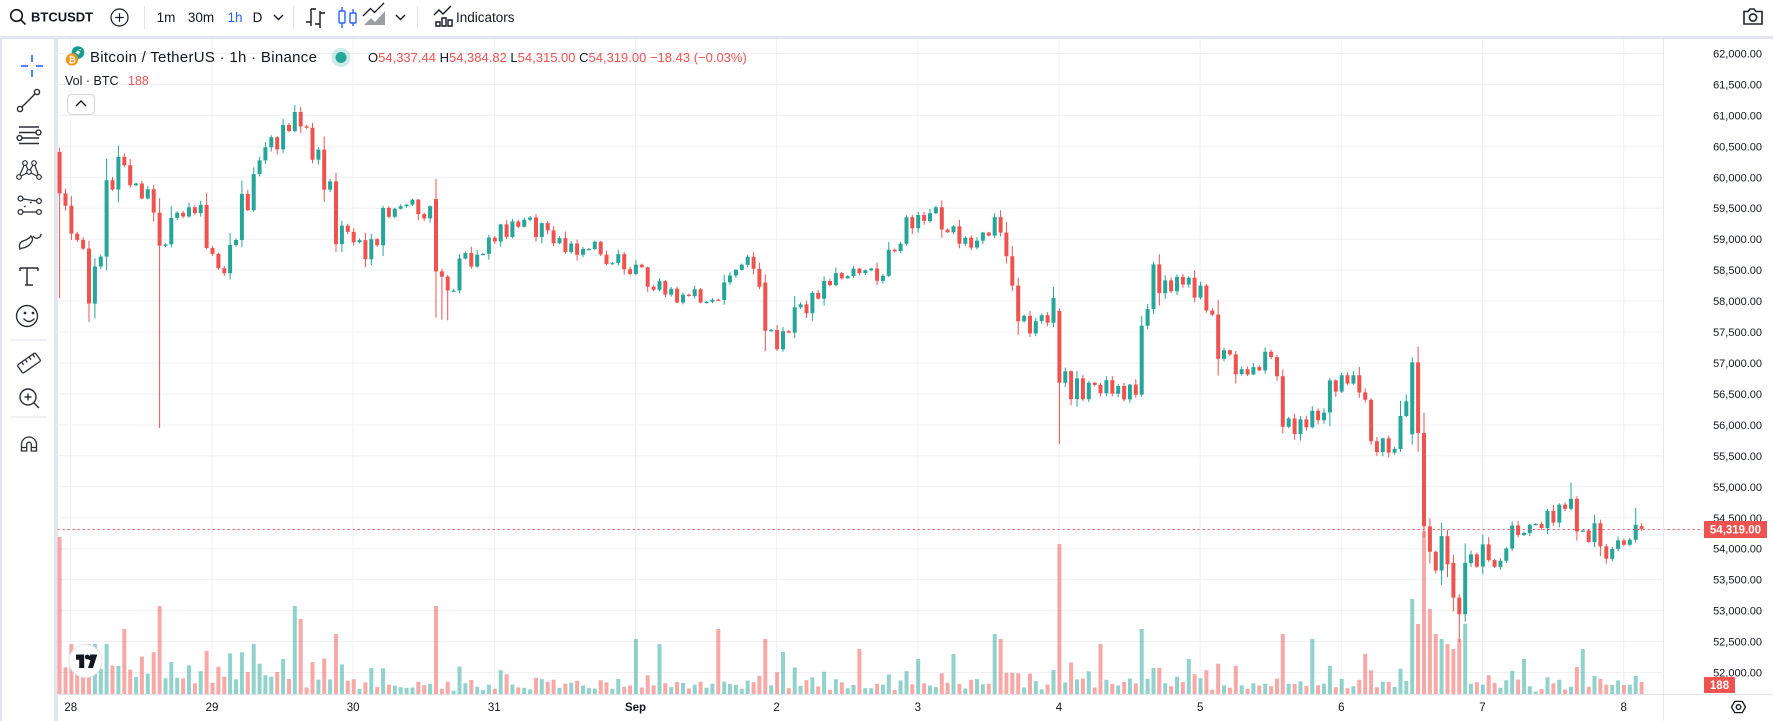  What do you see at coordinates (1737, 550) in the screenshot?
I see `svg-text: 54,000.00` at bounding box center [1737, 550].